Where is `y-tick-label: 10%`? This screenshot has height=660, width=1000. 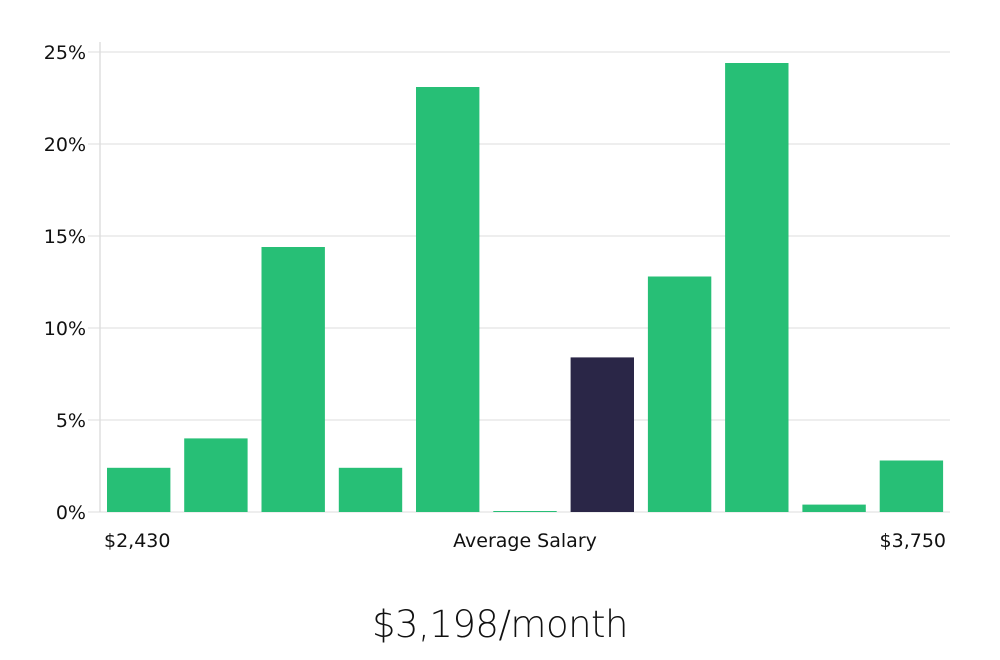 y-tick-label: 10% is located at coordinates (65, 329).